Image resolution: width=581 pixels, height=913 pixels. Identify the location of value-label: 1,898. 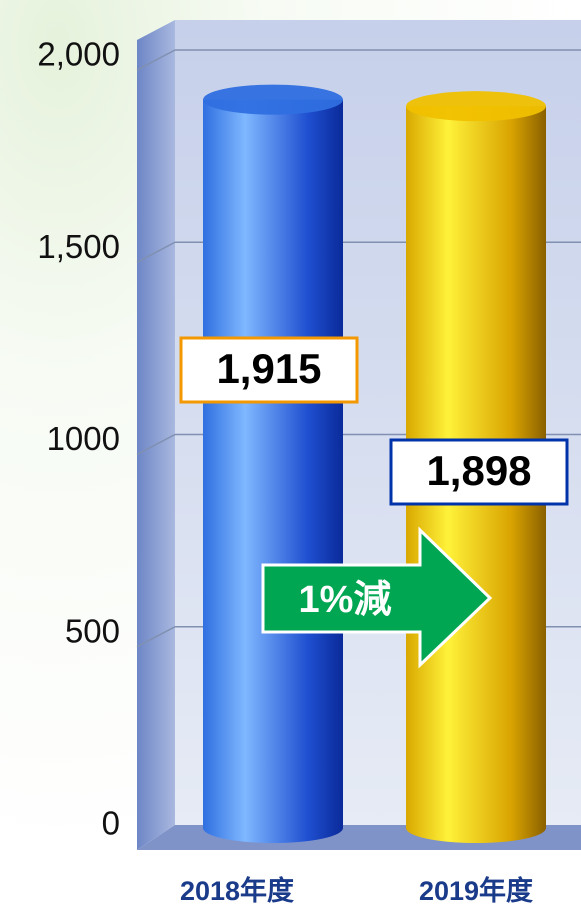
(478, 470).